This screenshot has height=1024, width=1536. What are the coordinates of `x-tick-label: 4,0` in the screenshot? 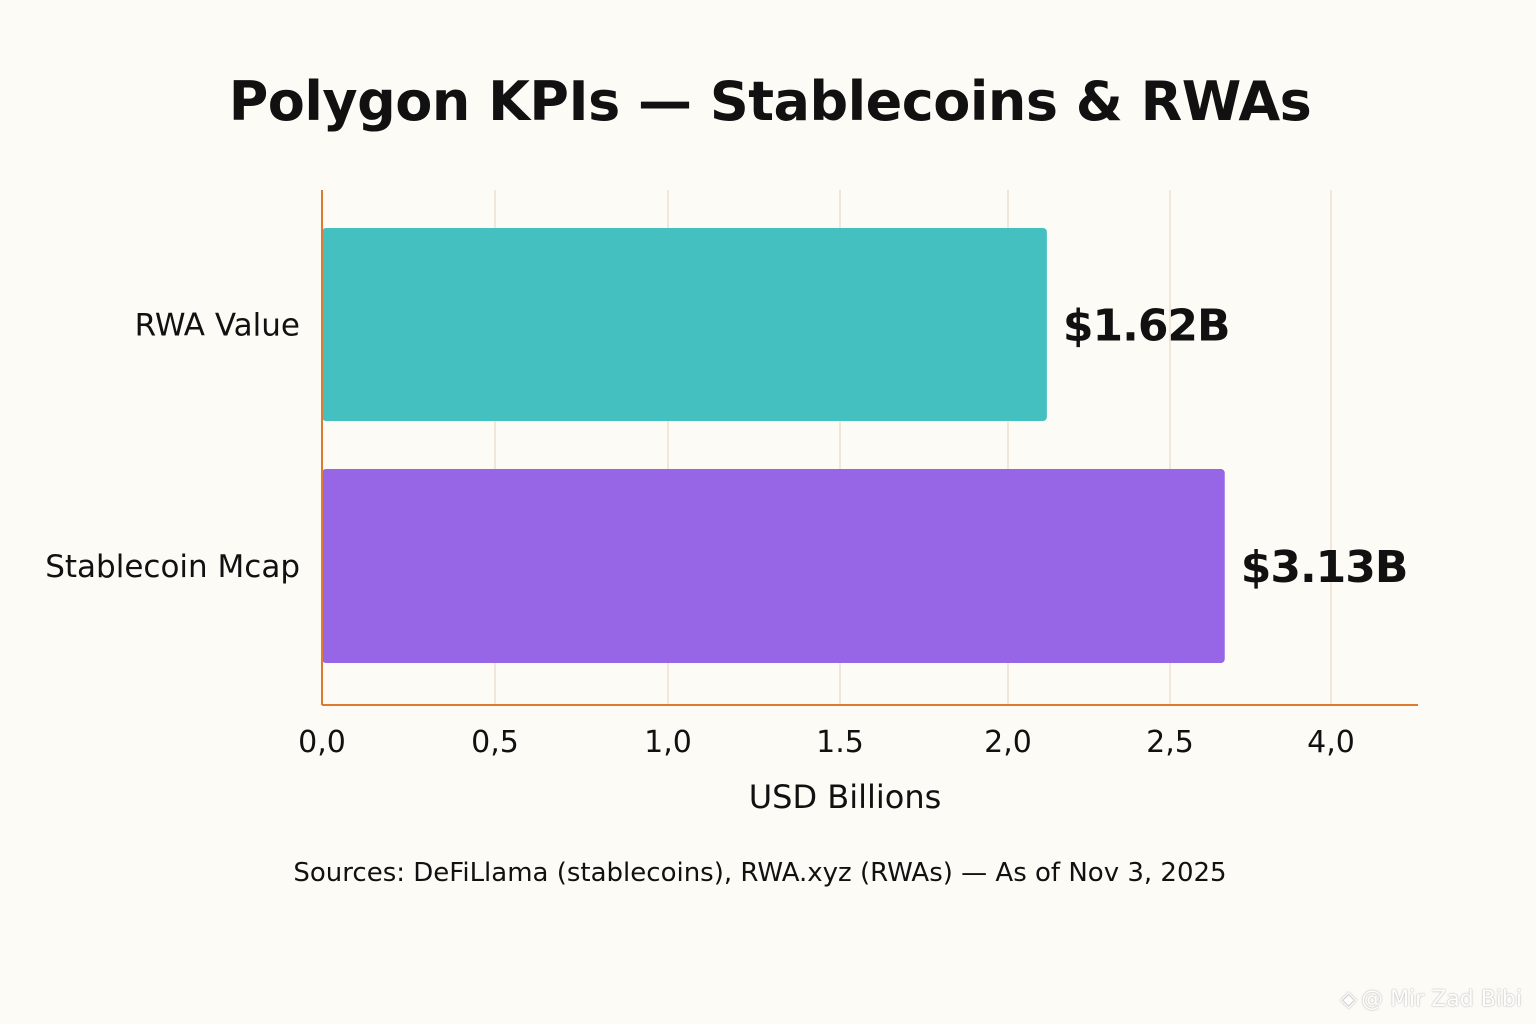 It's located at (1331, 742).